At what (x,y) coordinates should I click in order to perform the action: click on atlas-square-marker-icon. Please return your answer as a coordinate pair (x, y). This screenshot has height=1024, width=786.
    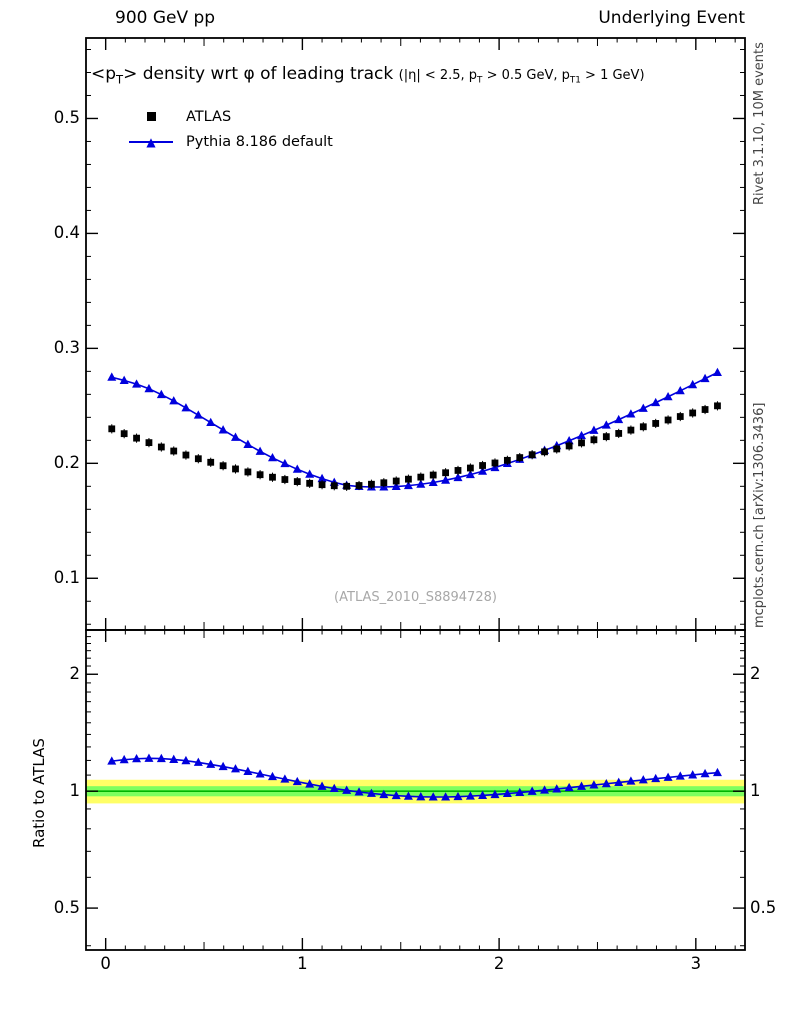
    Looking at the image, I should click on (151, 116).